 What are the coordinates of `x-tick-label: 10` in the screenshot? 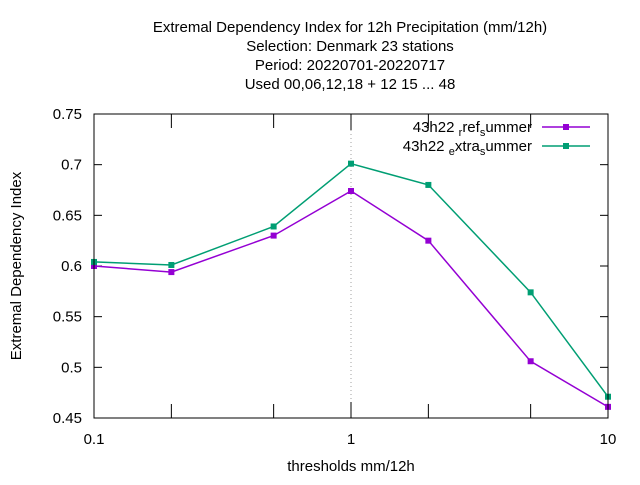 It's located at (608, 439).